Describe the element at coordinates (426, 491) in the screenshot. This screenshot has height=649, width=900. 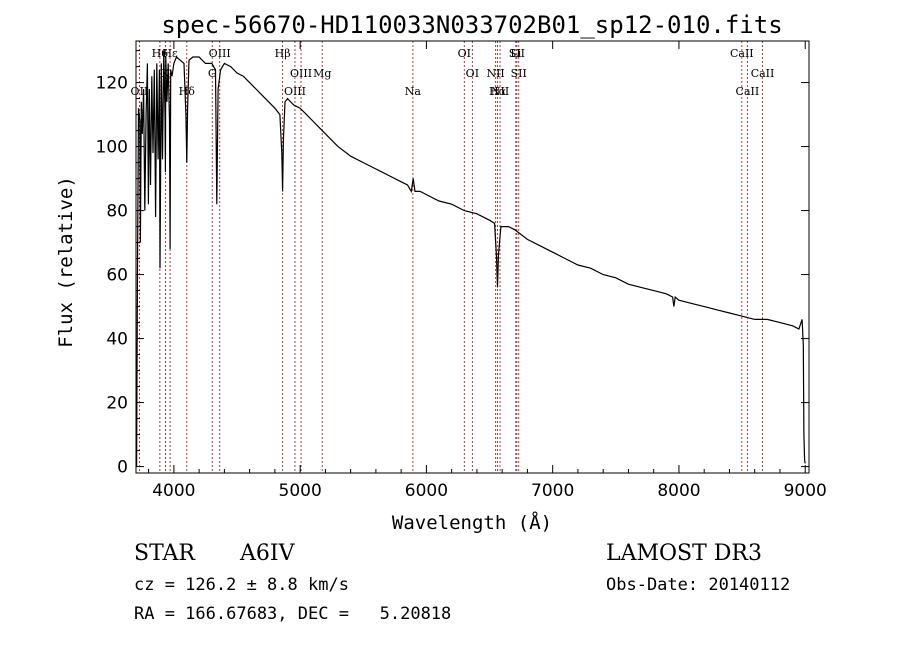
I see `x-tick-label: 6000` at that location.